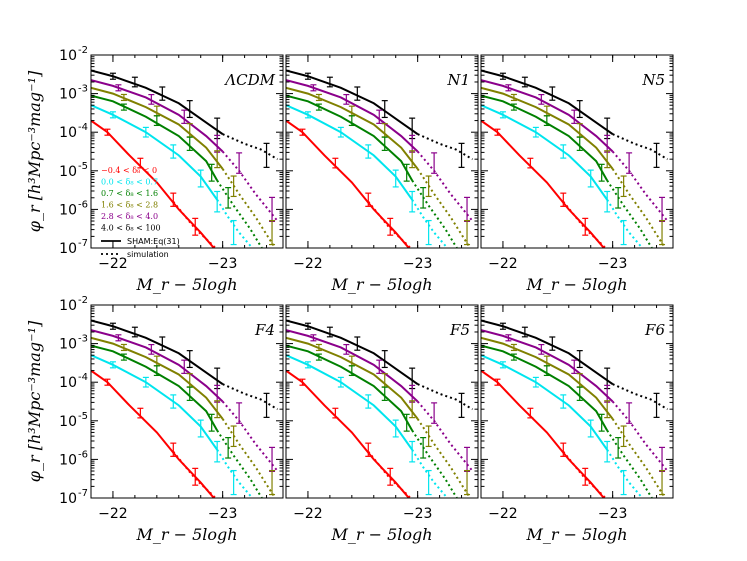 The height and width of the screenshot is (561, 747). Describe the element at coordinates (653, 80) in the screenshot. I see `panel-label: N5` at that location.